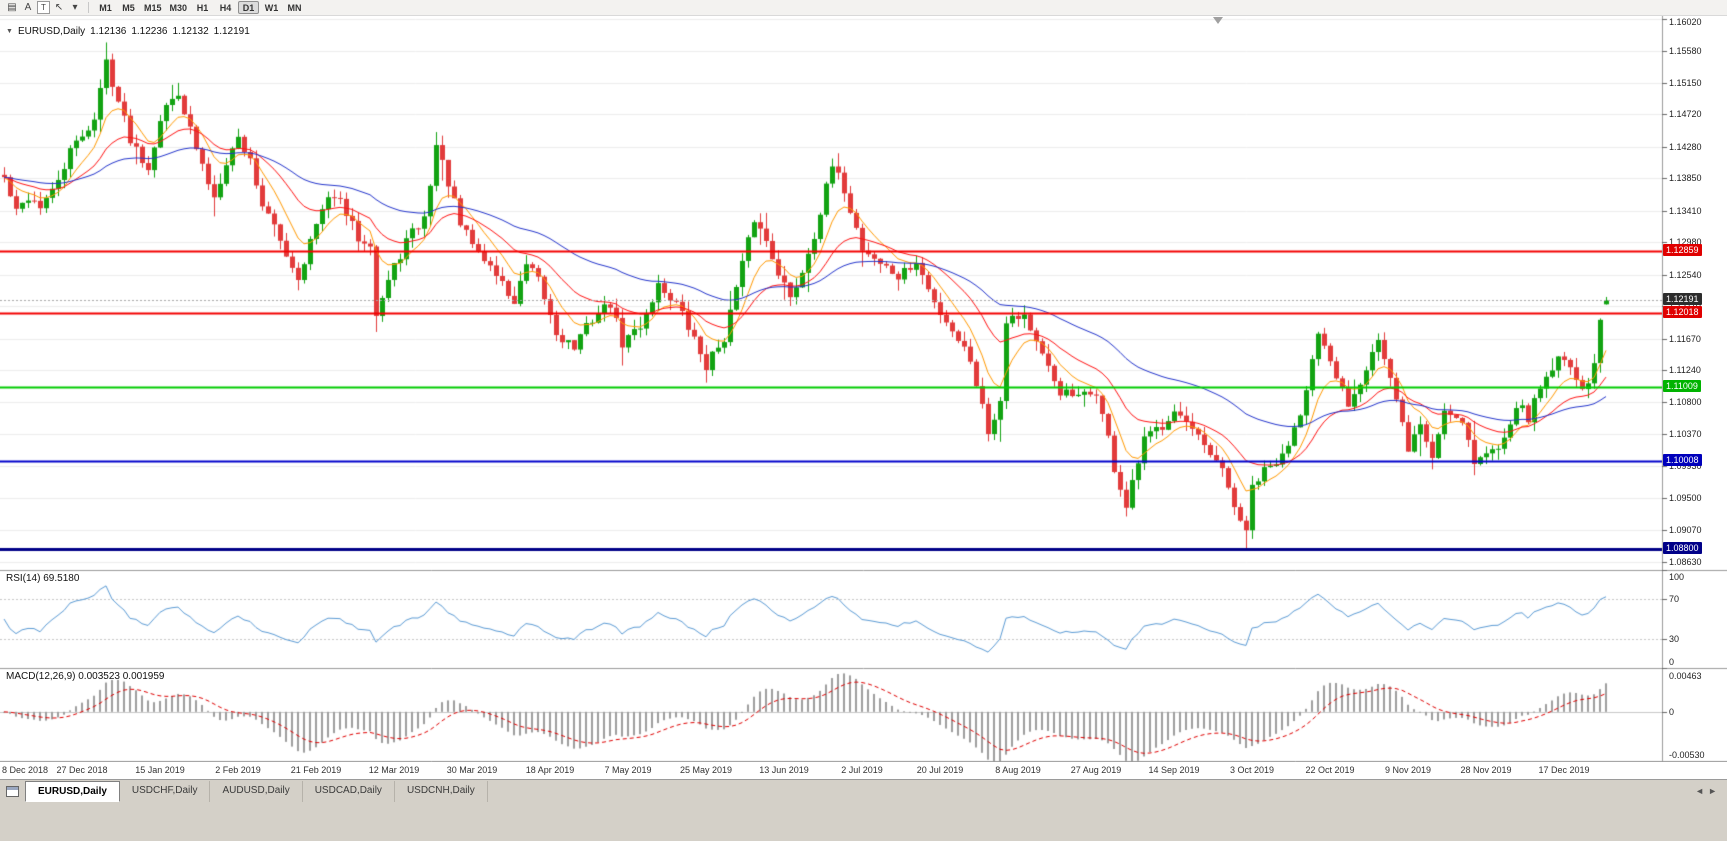 This screenshot has height=841, width=1727. What do you see at coordinates (394, 770) in the screenshot?
I see `date-label: 12 Mar 2019` at bounding box center [394, 770].